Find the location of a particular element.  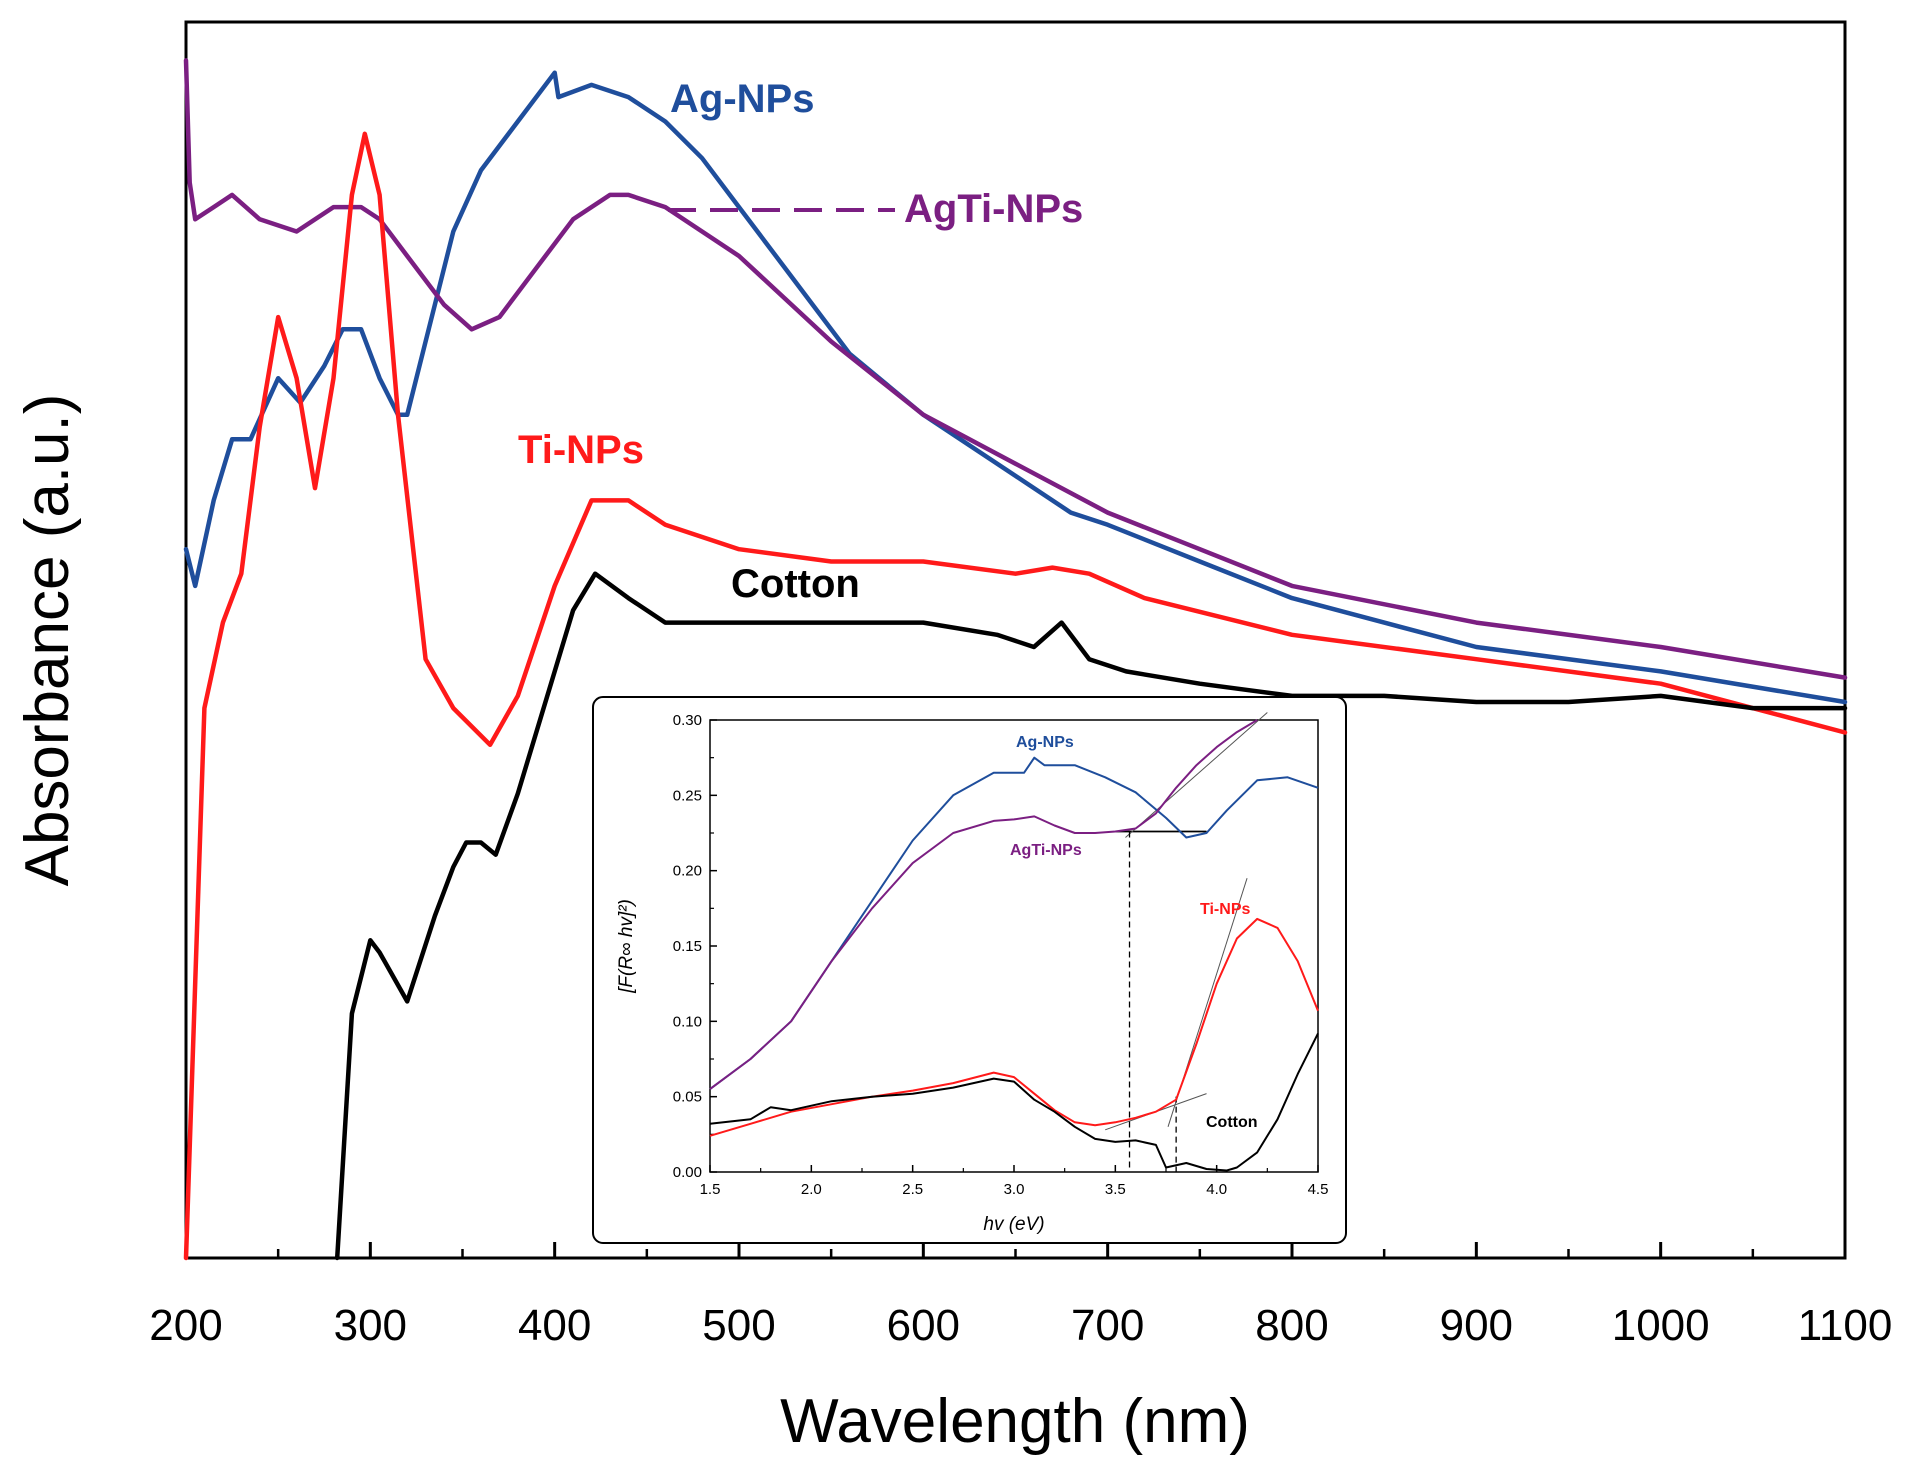

fit-line-agti-nps-tangent is located at coordinates (1196, 775).